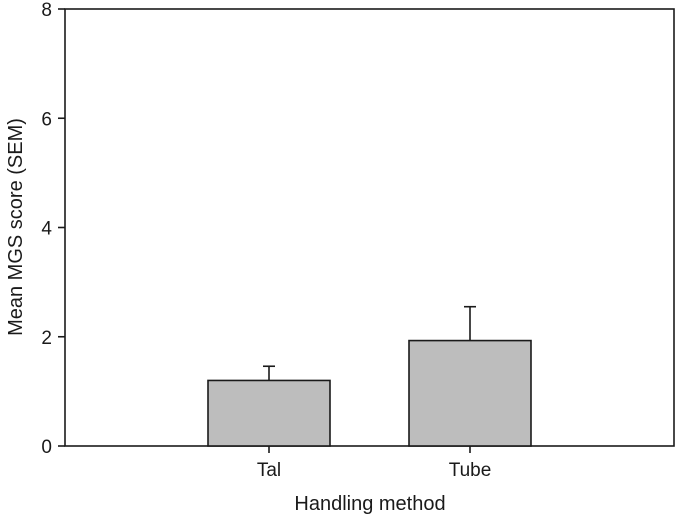  I want to click on bars, so click(369, 376).